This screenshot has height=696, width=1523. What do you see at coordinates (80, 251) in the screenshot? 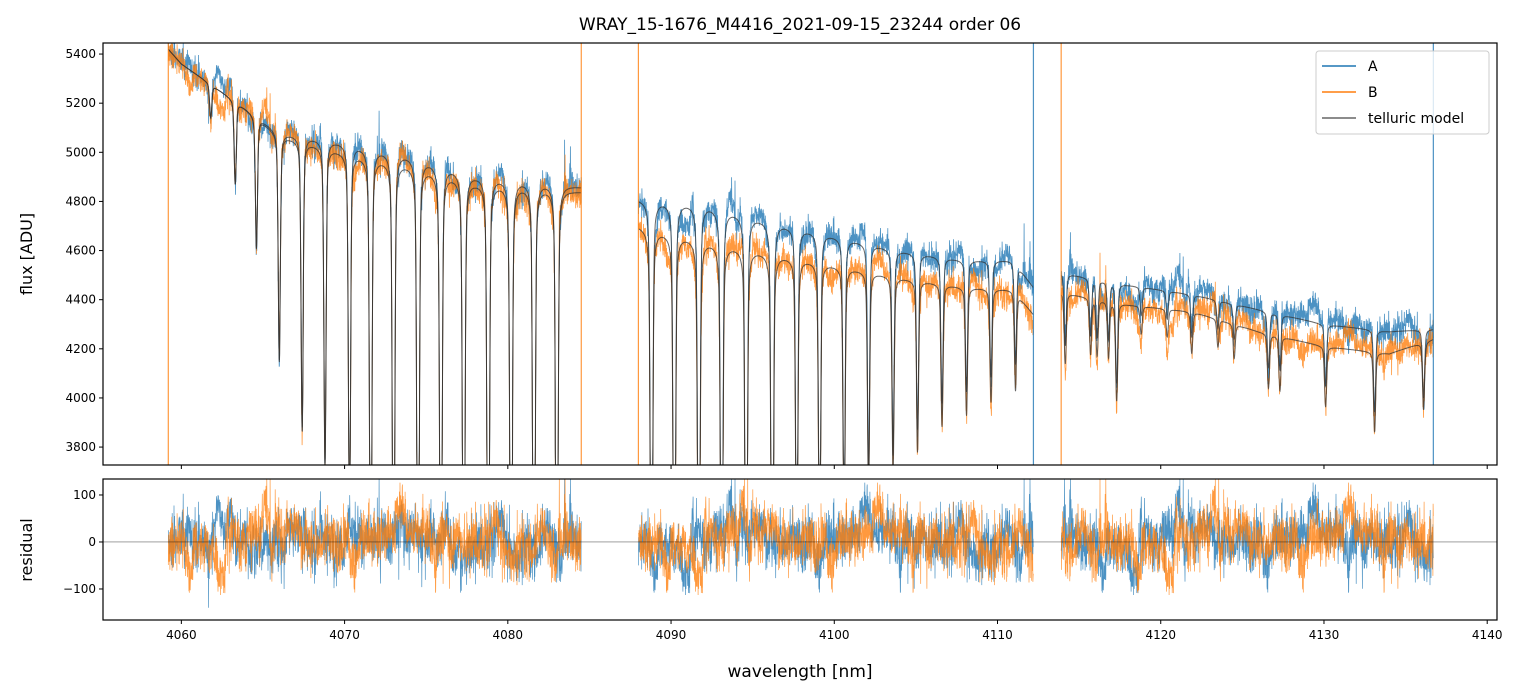
I see `top-y-tick-label: 4600` at bounding box center [80, 251].